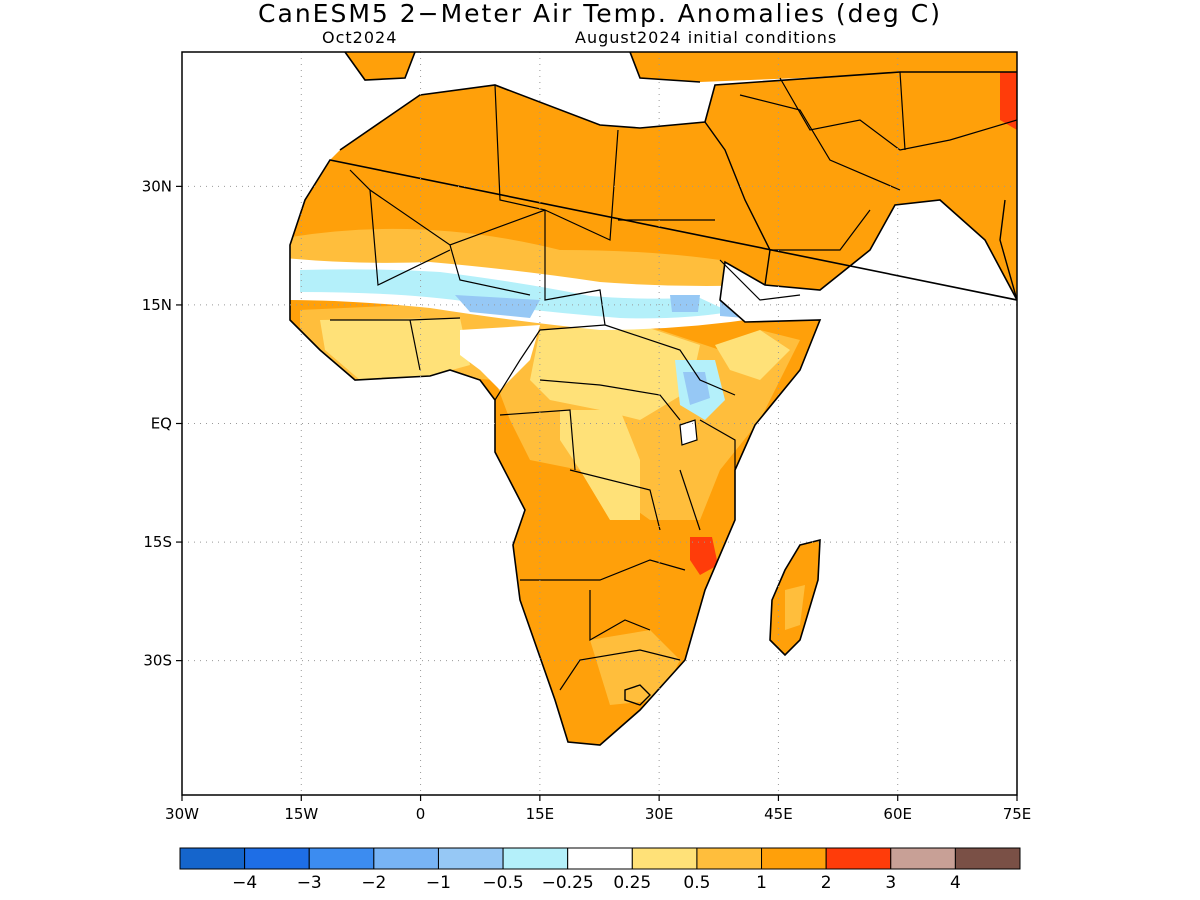 This screenshot has width=1200, height=900. Describe the element at coordinates (615, 372) in the screenshot. I see `central-weak` at that location.